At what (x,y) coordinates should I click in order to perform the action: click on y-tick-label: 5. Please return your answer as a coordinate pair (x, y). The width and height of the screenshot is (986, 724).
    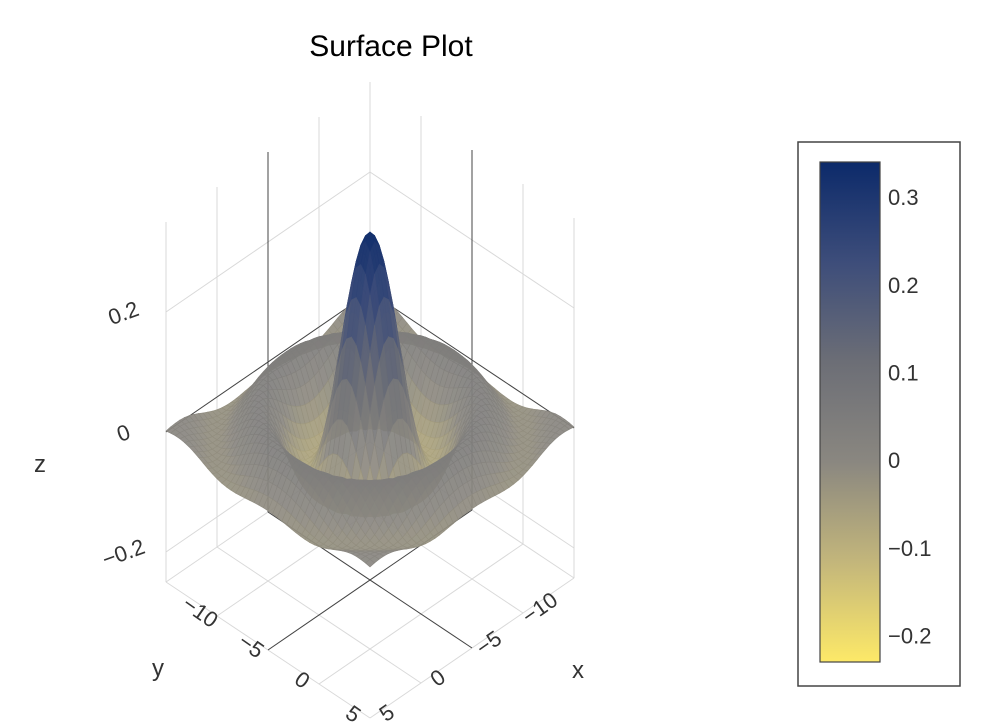
    Looking at the image, I should click on (387, 711).